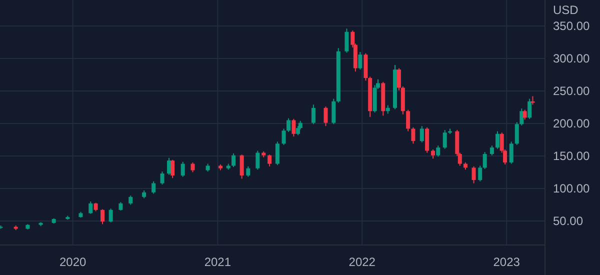 Image resolution: width=600 pixels, height=275 pixels. What do you see at coordinates (566, 10) in the screenshot?
I see `y-axis-title: USD` at bounding box center [566, 10].